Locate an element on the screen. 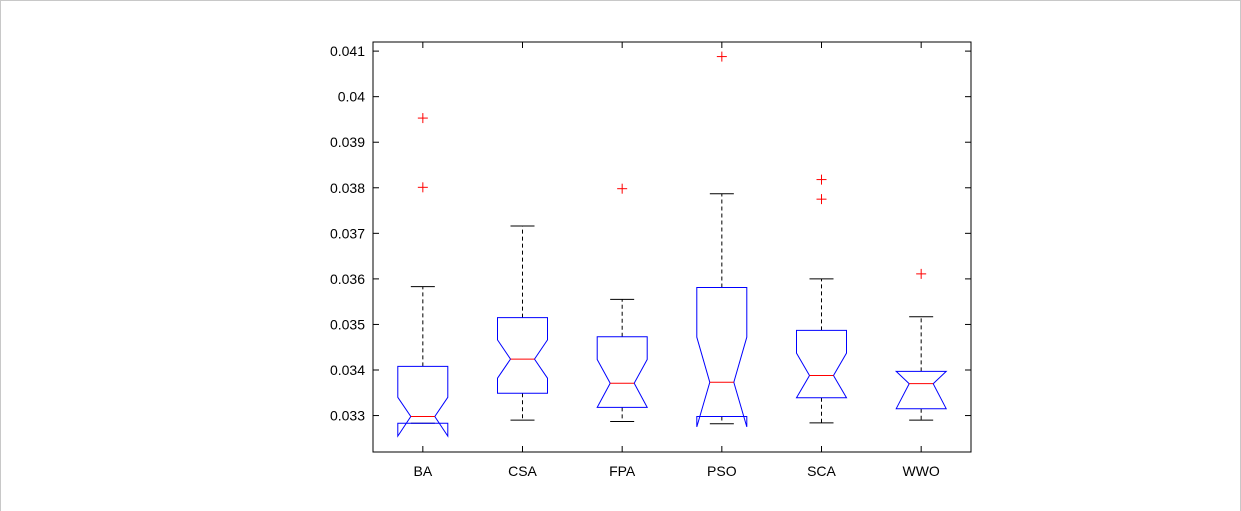 The image size is (1241, 511). box-ba is located at coordinates (423, 275).